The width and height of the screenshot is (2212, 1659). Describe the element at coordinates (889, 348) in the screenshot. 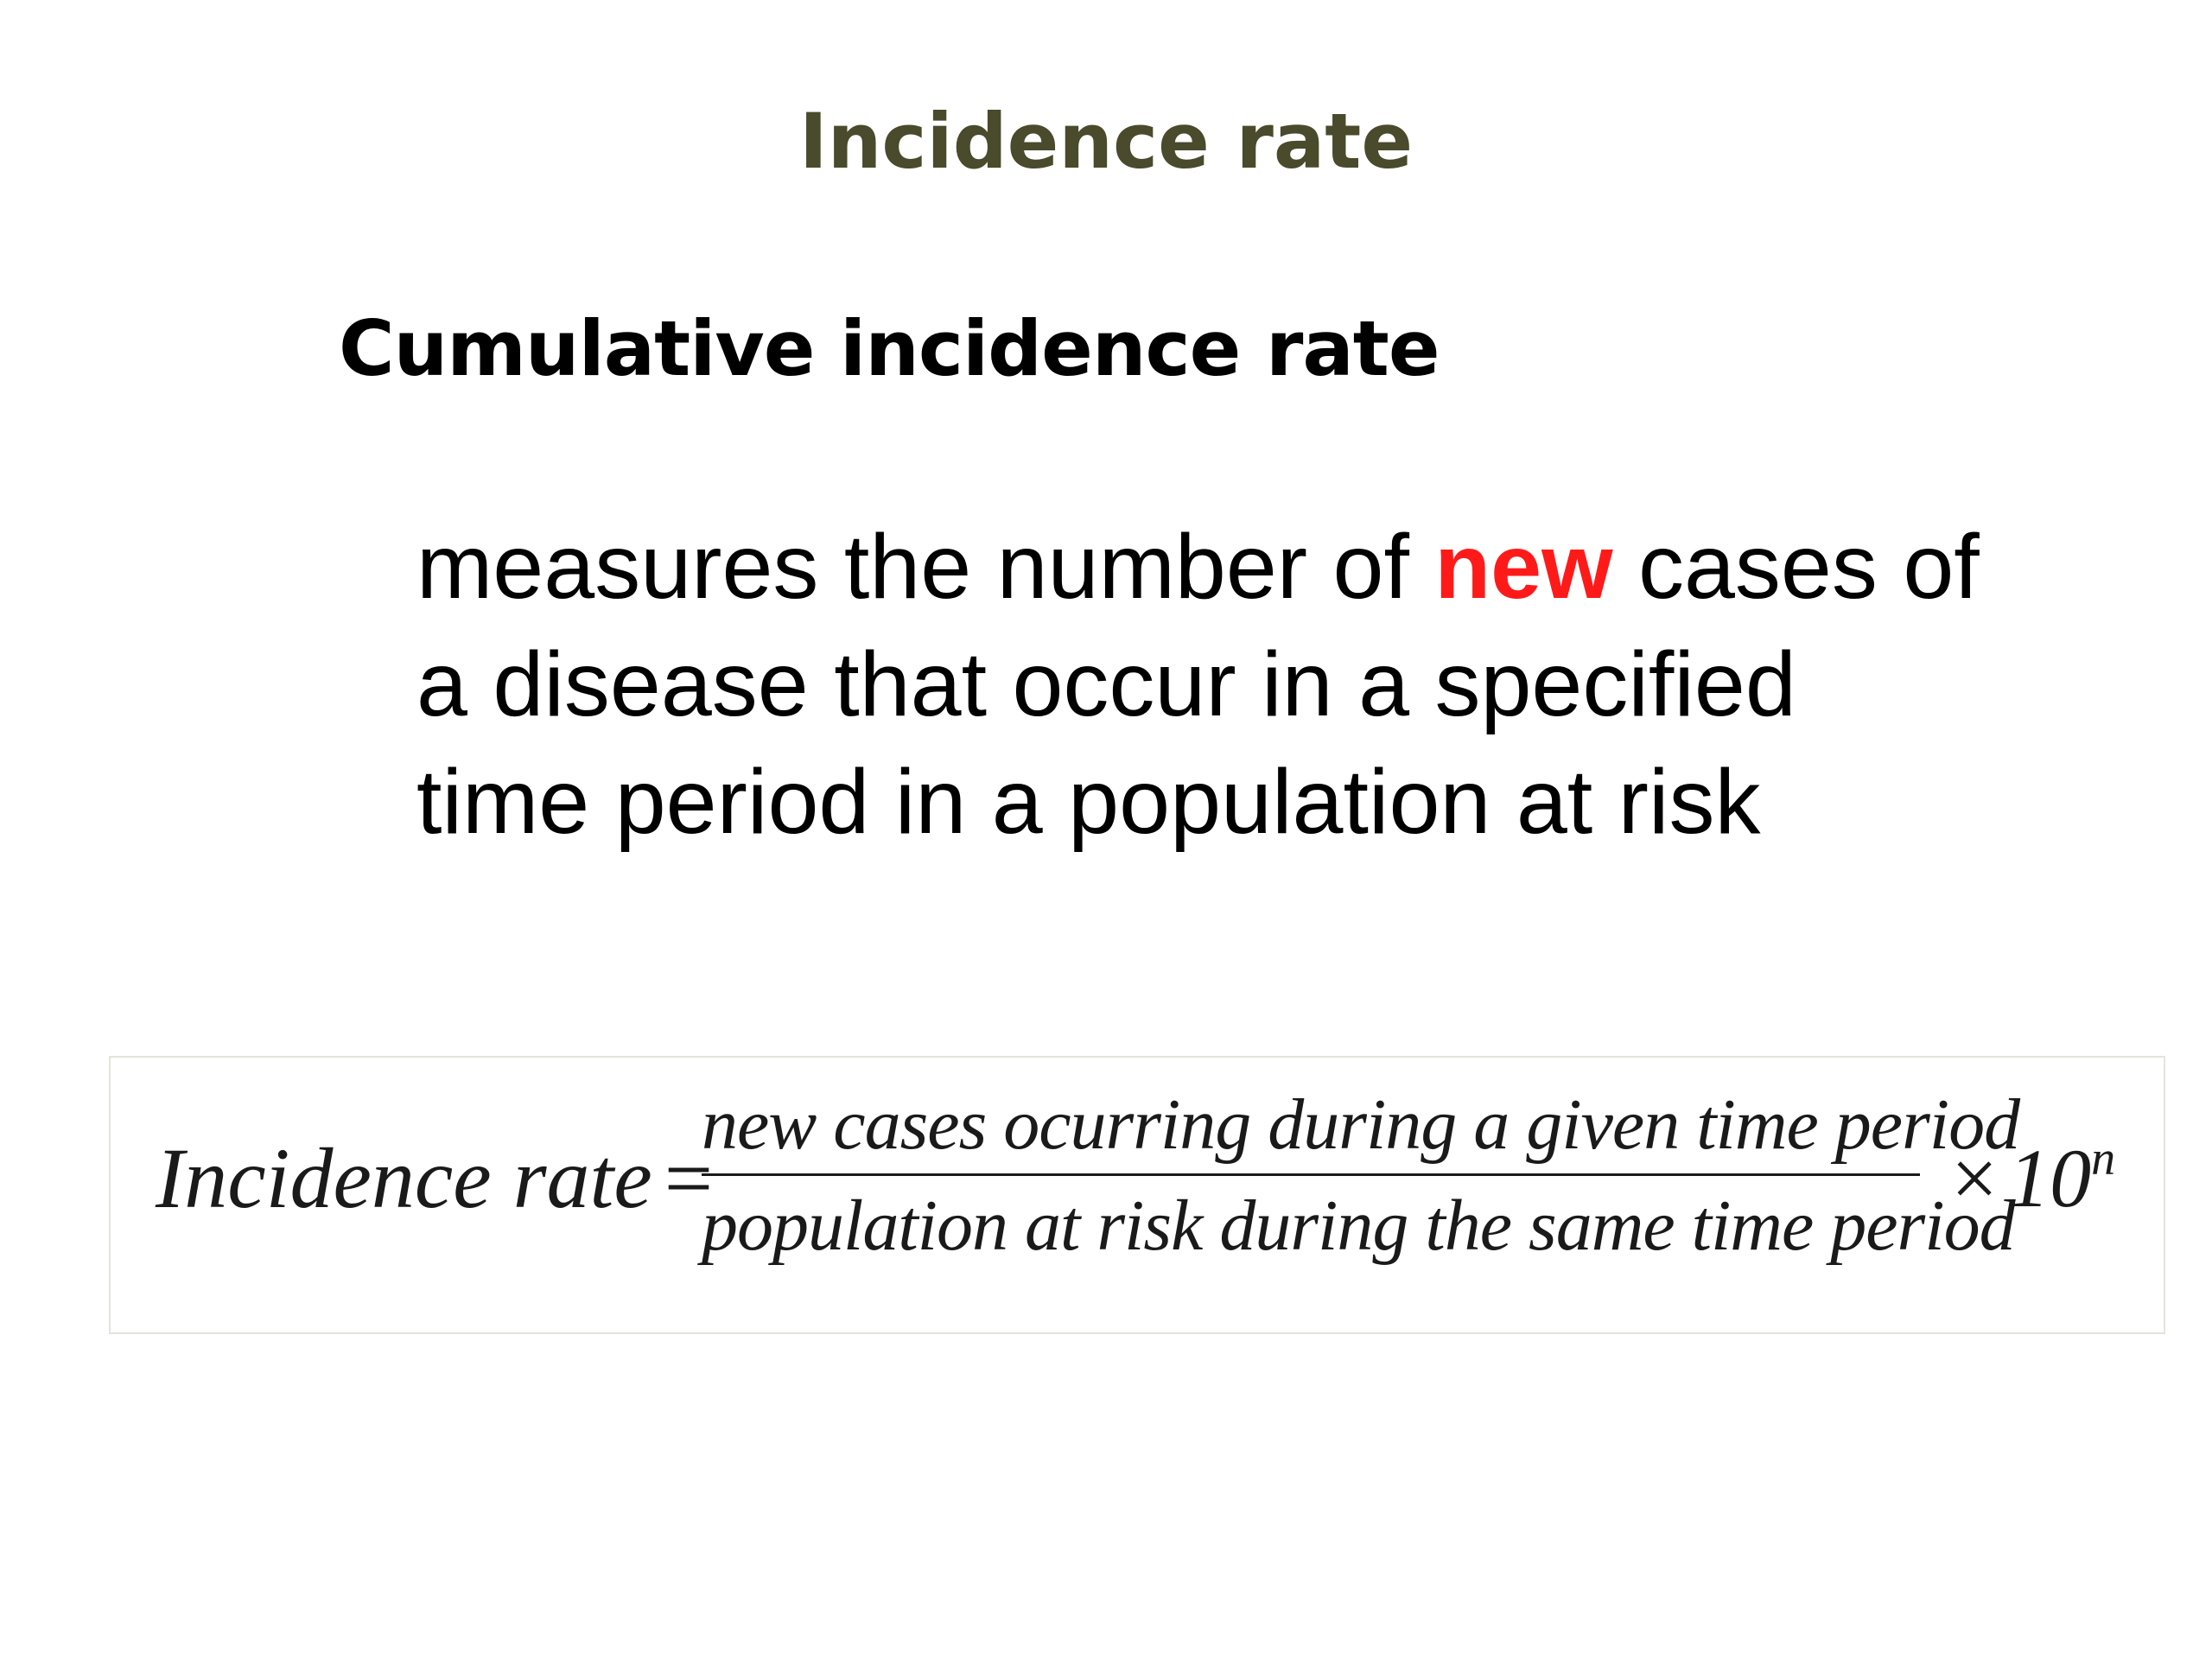

I see `subheading: Cumulative incidence rate` at that location.